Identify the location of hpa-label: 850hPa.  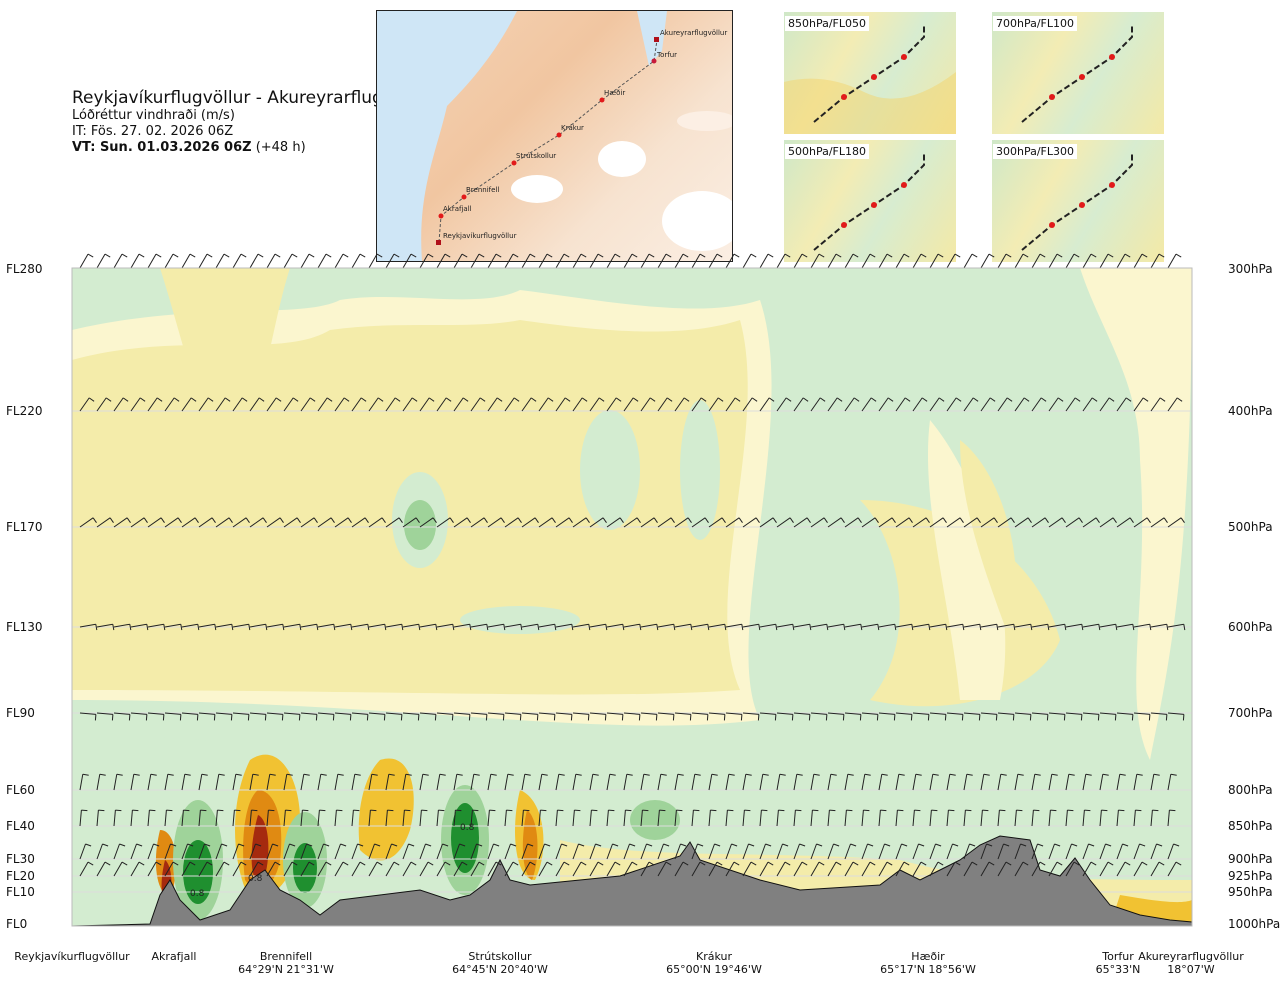
(1250, 826).